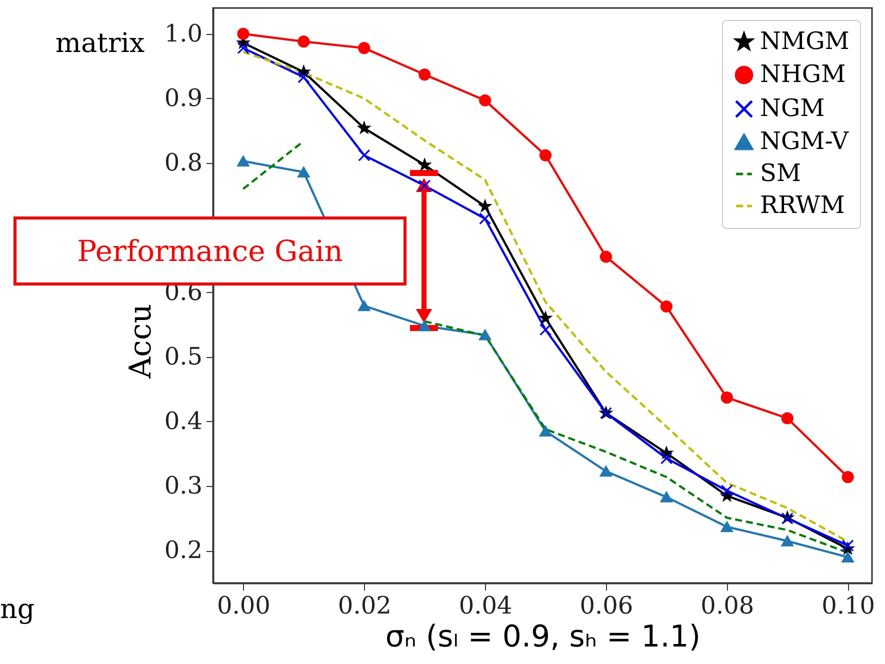  What do you see at coordinates (727, 606) in the screenshot?
I see `x-tick-label: 0.08` at bounding box center [727, 606].